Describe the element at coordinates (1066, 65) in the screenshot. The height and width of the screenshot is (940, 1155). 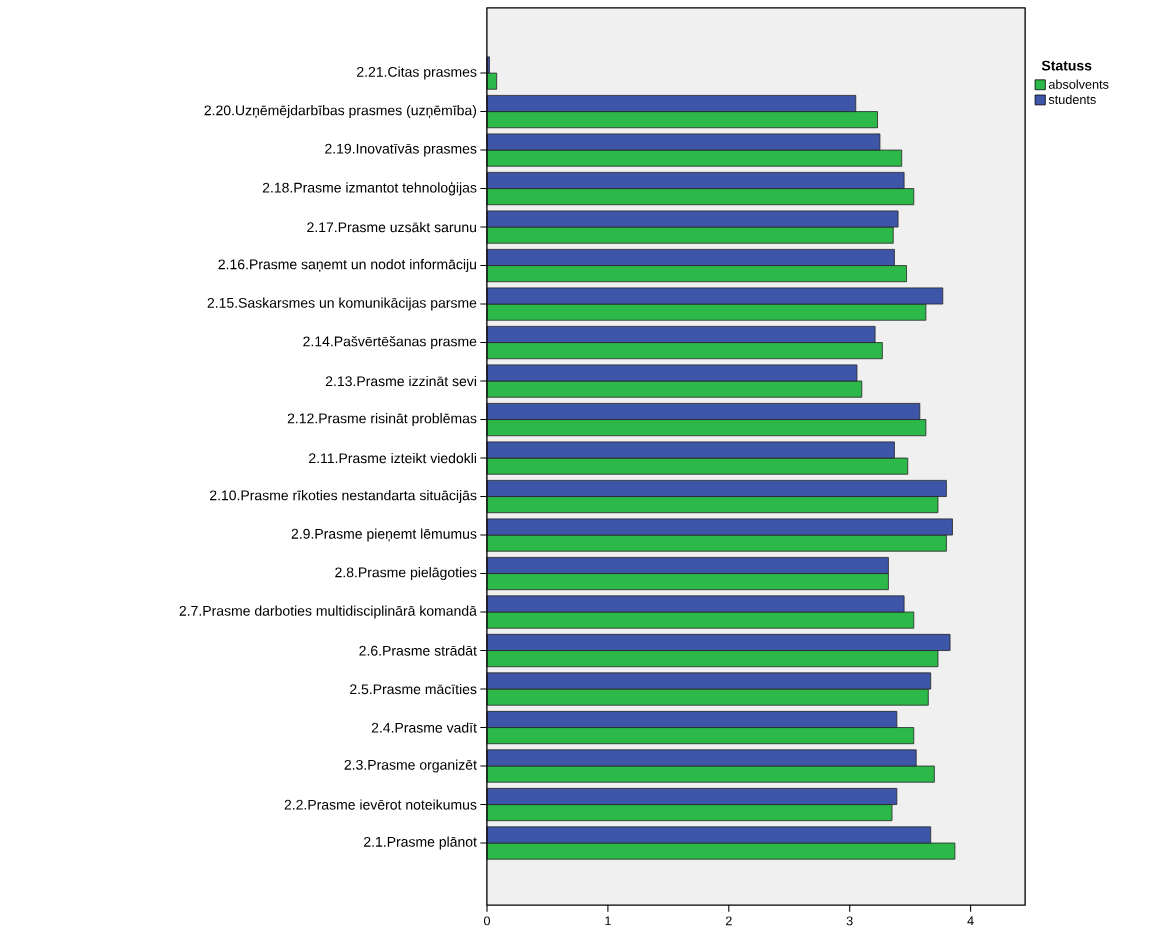
I see `legend-title: Statuss` at that location.